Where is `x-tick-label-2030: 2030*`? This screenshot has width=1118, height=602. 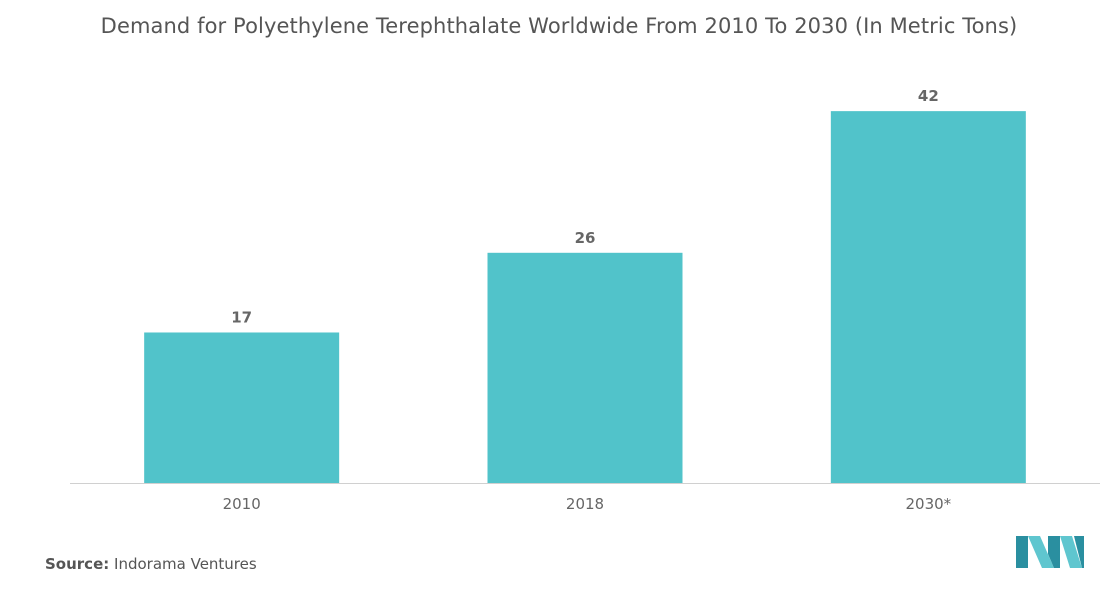 x-tick-label-2030: 2030* is located at coordinates (928, 504).